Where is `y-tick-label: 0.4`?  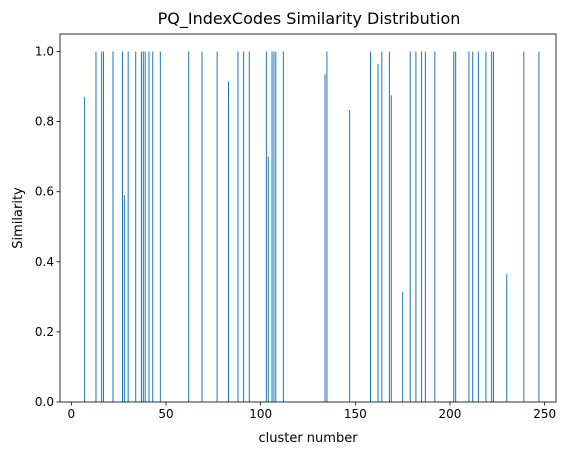
y-tick-label: 0.4 is located at coordinates (44, 262).